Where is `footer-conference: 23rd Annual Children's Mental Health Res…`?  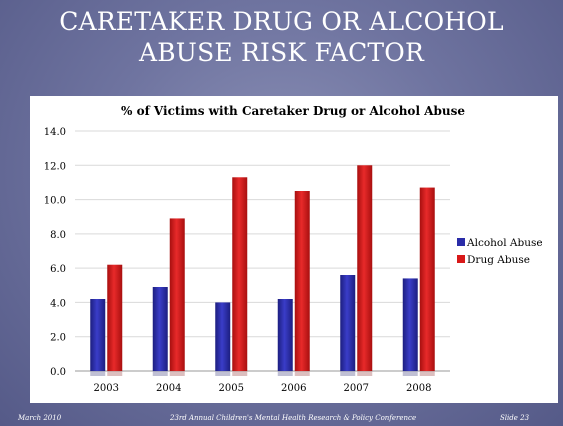
footer-conference: 23rd Annual Children's Mental Health Res… is located at coordinates (293, 418).